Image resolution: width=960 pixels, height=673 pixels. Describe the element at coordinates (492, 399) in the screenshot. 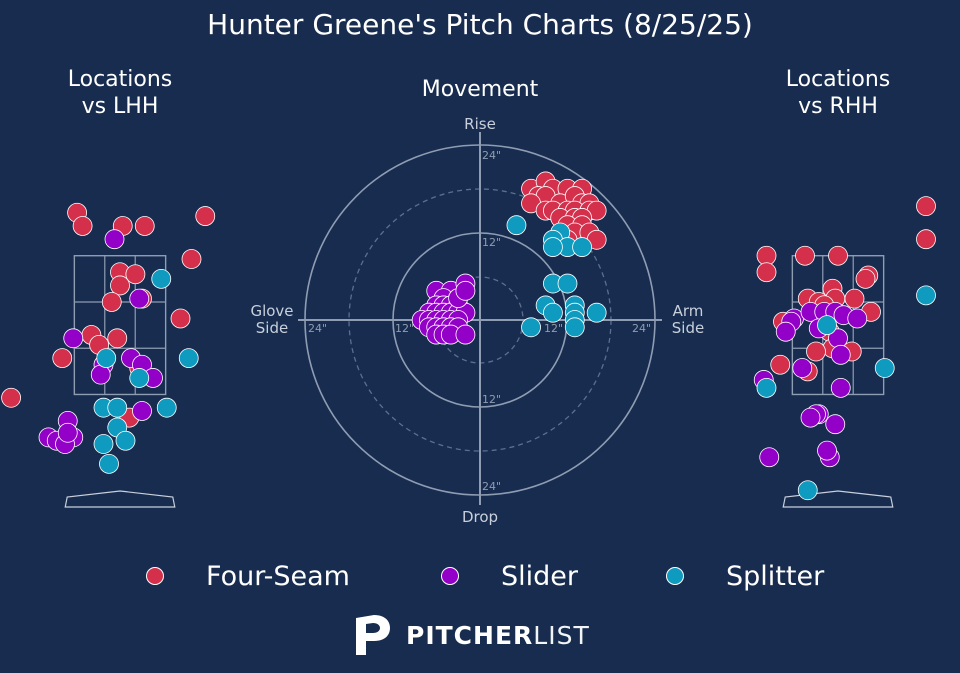

I see `ring-label-bottom-12: 12"` at that location.